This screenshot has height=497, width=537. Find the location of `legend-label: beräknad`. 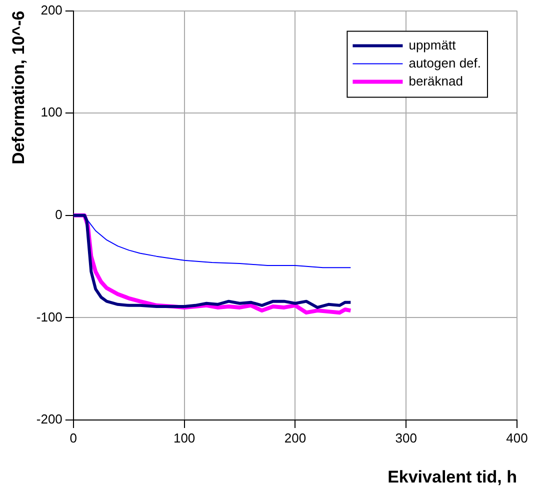

legend-label: beräknad is located at coordinates (435, 80).